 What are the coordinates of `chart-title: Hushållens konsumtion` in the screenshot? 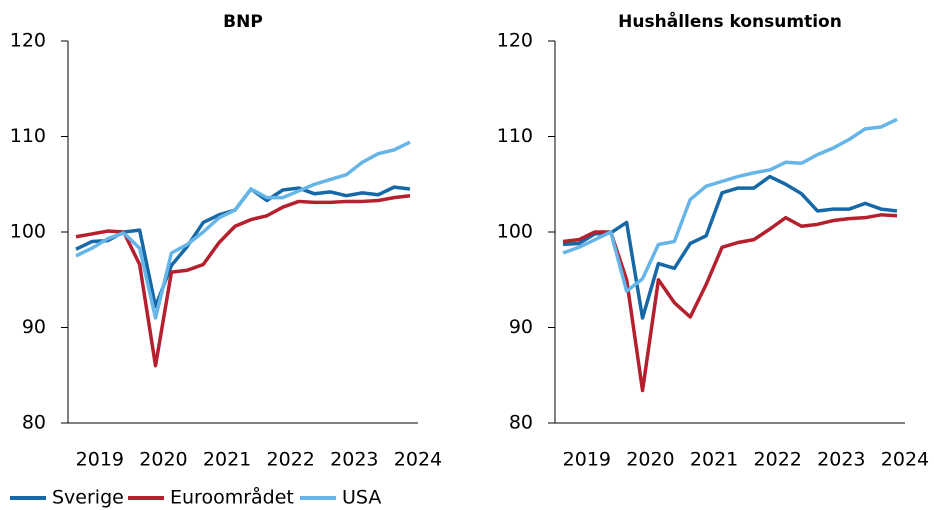 It's located at (730, 21).